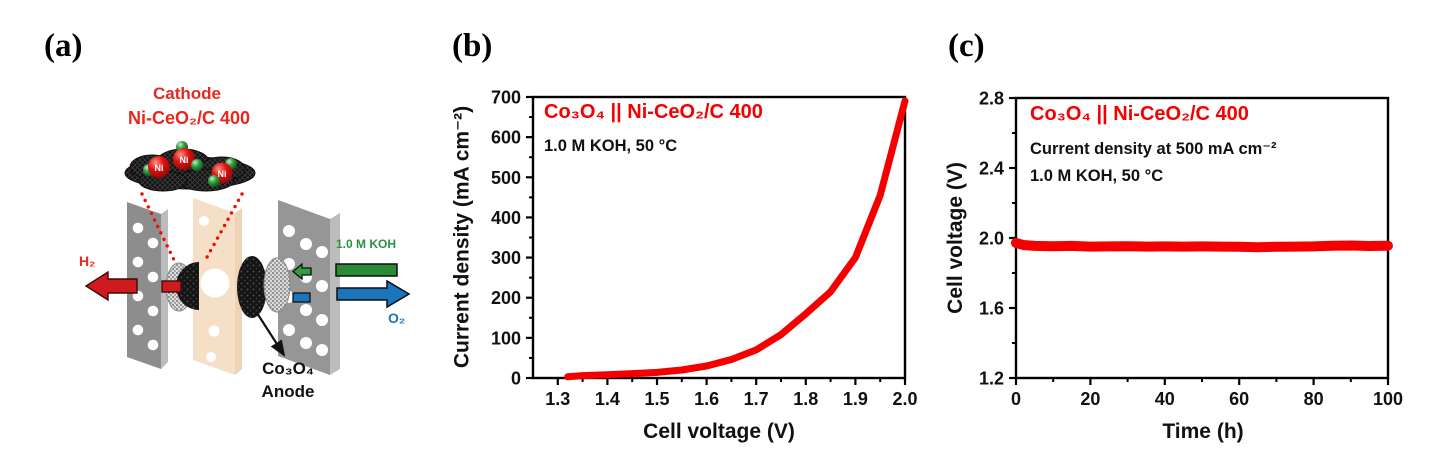 The height and width of the screenshot is (474, 1444). What do you see at coordinates (855, 399) in the screenshot?
I see `x-tick-label: 1.9` at bounding box center [855, 399].